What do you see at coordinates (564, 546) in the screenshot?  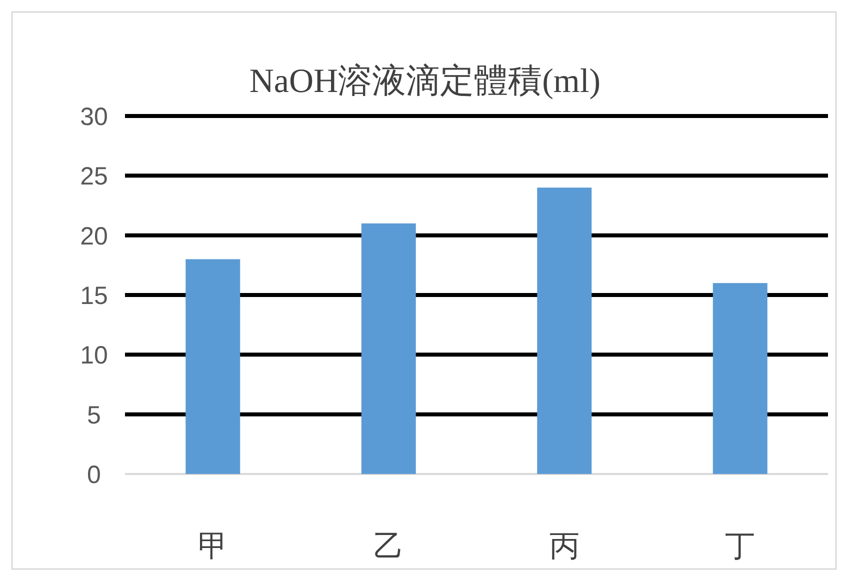 I see `x-tick-label: 丙` at bounding box center [564, 546].